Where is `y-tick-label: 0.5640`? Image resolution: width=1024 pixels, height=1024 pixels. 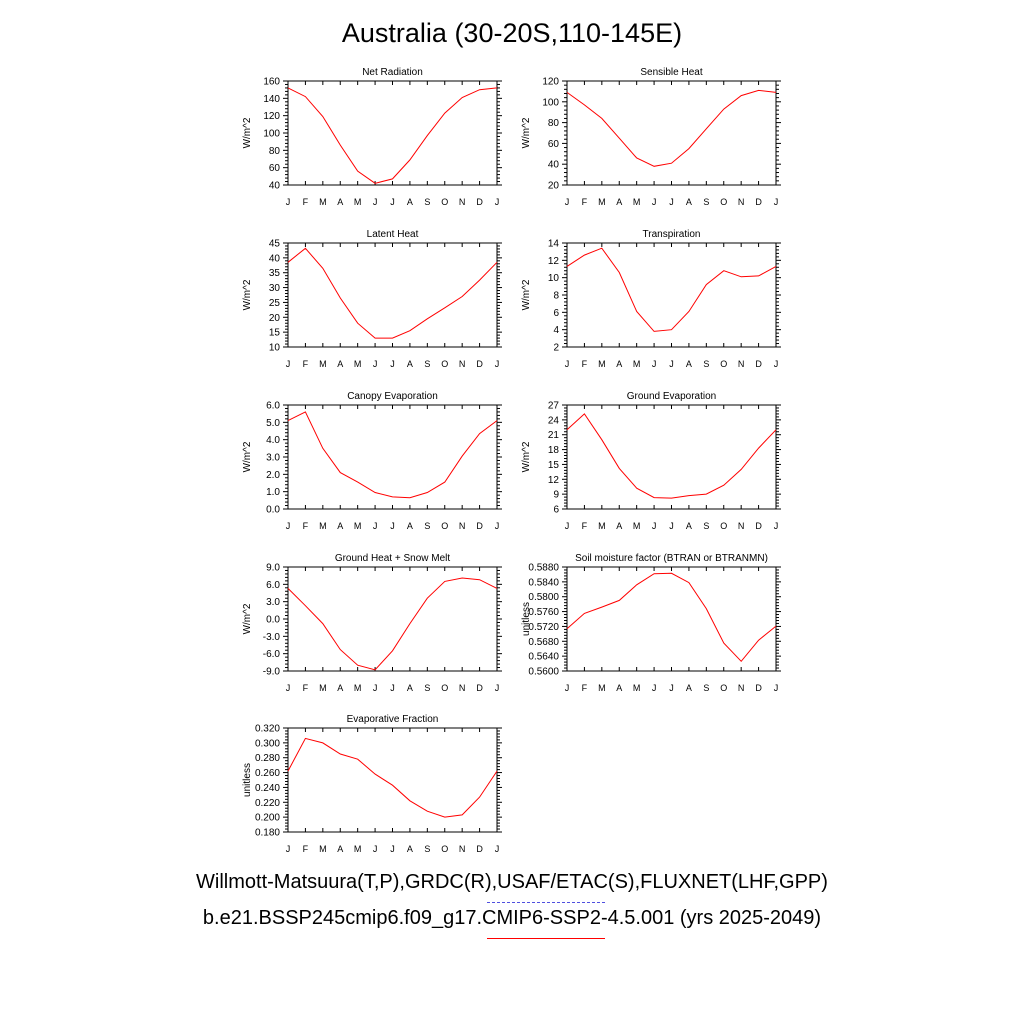
y-tick-label: 0.5640 is located at coordinates (543, 657).